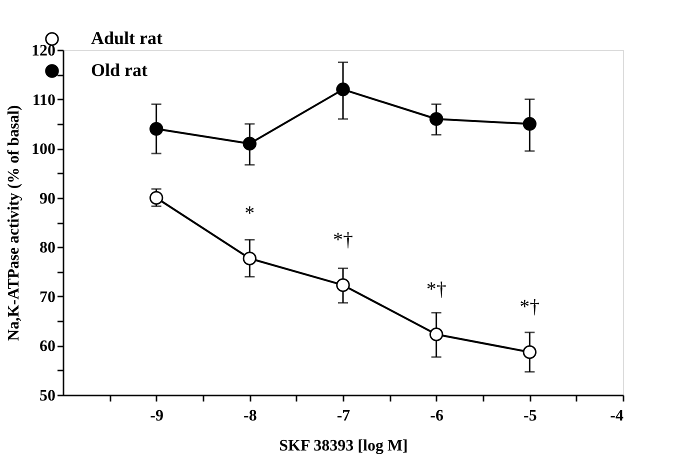 The image size is (685, 458). What do you see at coordinates (530, 416) in the screenshot?
I see `x-tick-label: -5` at bounding box center [530, 416].